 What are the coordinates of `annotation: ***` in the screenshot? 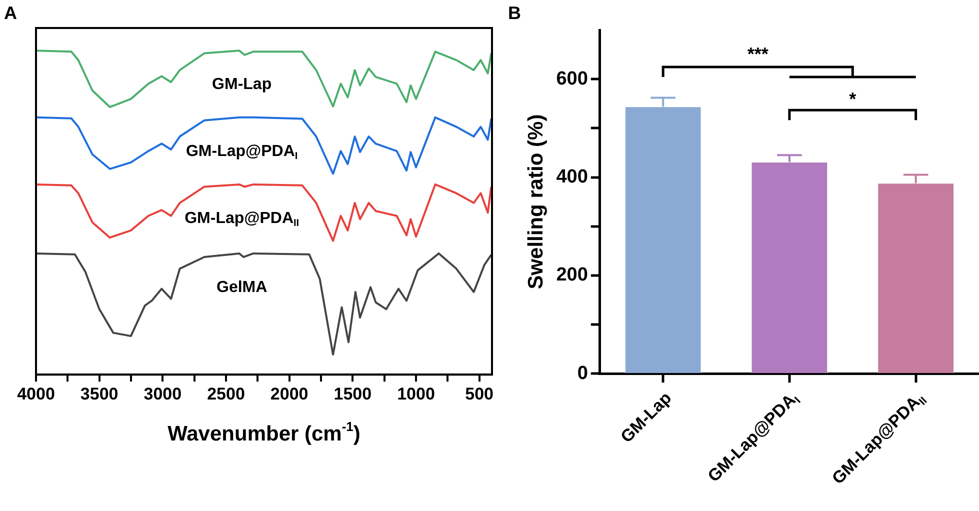 It's located at (757, 54).